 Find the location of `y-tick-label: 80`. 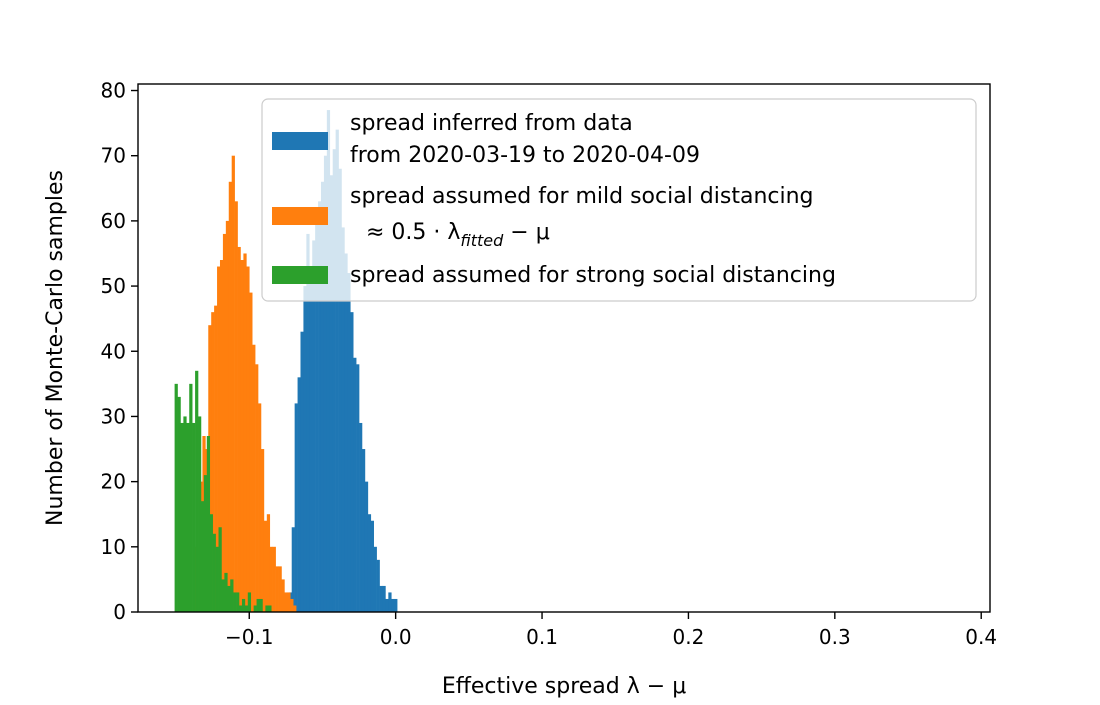

y-tick-label: 80 is located at coordinates (113, 91).